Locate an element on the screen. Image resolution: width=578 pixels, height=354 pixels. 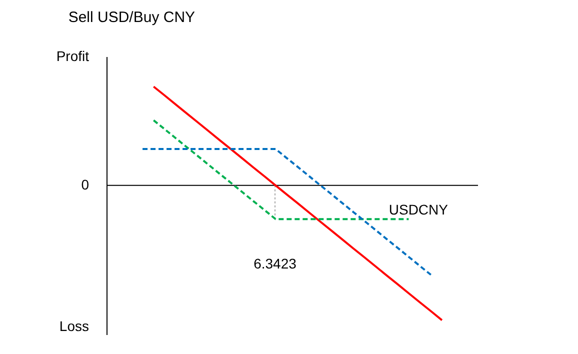
text: 0 is located at coordinates (85, 184).